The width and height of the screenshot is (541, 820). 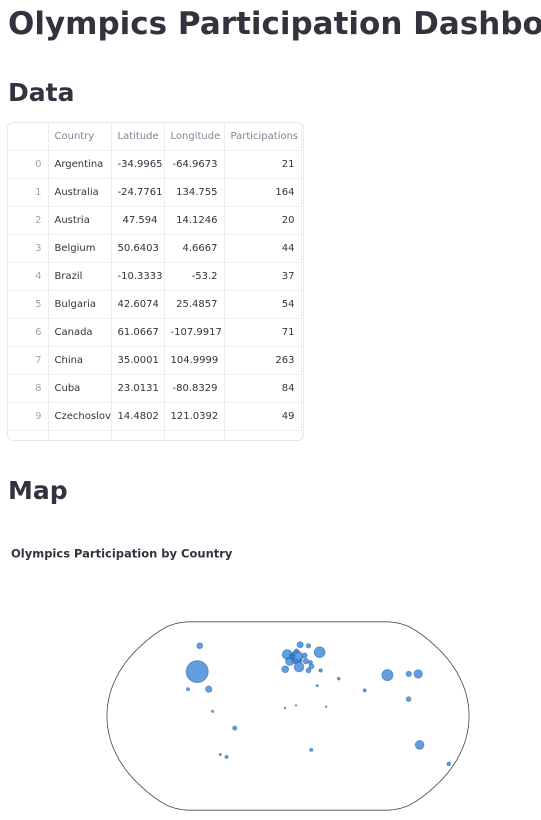 I want to click on cell: 44, so click(x=263, y=248).